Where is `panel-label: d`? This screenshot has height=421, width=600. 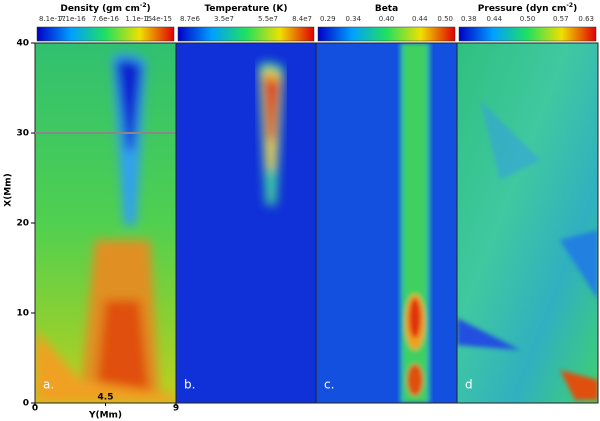
panel-label: d is located at coordinates (469, 385).